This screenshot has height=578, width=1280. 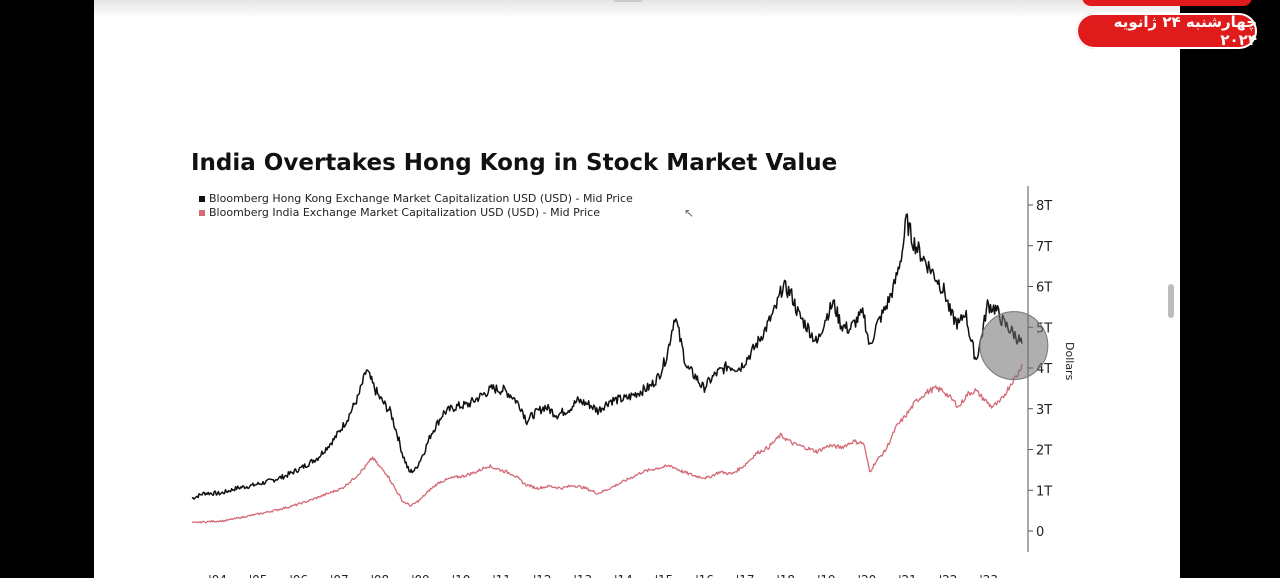 I want to click on legend-swatch-india, so click(x=202, y=213).